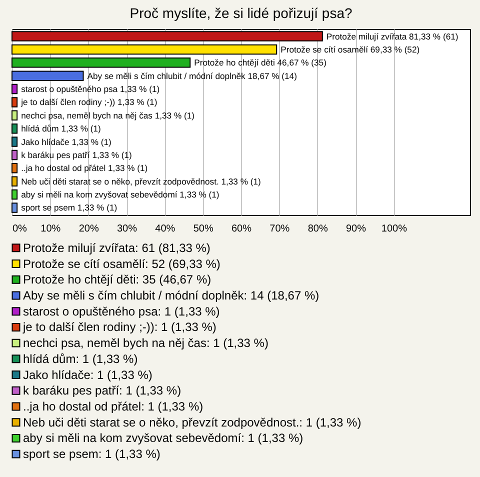 This screenshot has height=477, width=480. What do you see at coordinates (66, 141) in the screenshot?
I see `category-label: Jako hlídače 1,33 % (1)` at bounding box center [66, 141].